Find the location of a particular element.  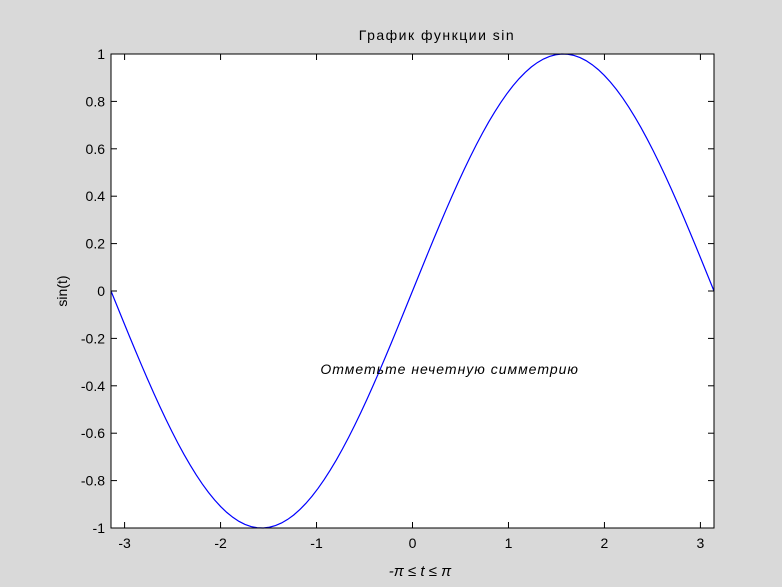

x-tick-label: -3 is located at coordinates (124, 543).